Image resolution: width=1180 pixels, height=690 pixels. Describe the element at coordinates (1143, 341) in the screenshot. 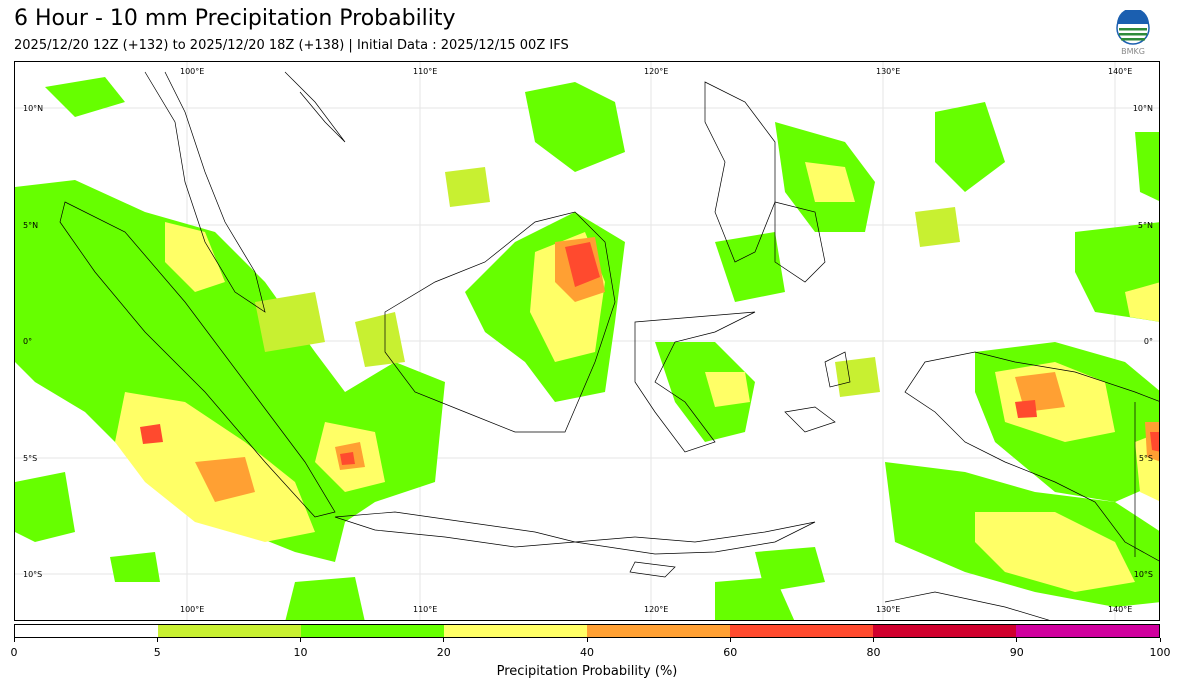

I see `lat-labels-right: 10°N 5°N 0° 5°S 10°S` at that location.